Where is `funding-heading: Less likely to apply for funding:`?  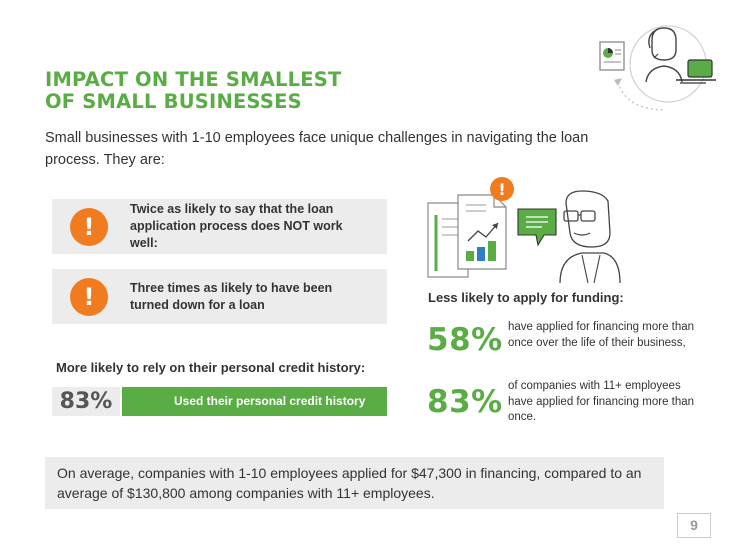 funding-heading: Less likely to apply for funding: is located at coordinates (526, 297).